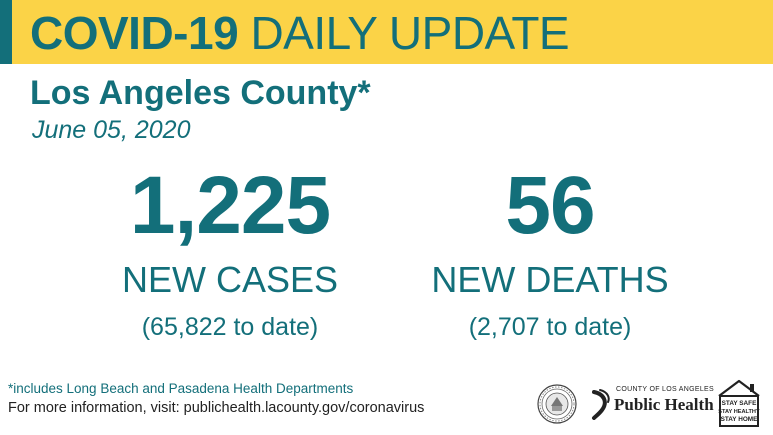 This screenshot has height=435, width=773. What do you see at coordinates (550, 327) in the screenshot?
I see `deaths-to-date: (2,707 to date)` at bounding box center [550, 327].